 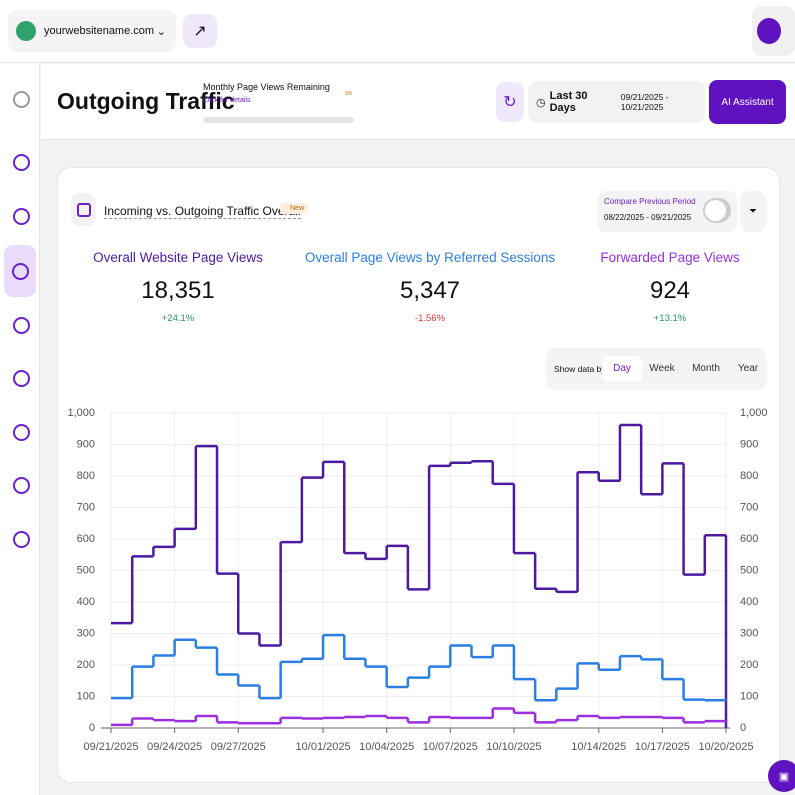 What do you see at coordinates (146, 101) in the screenshot?
I see `page-title: Outgoing Traffic` at bounding box center [146, 101].